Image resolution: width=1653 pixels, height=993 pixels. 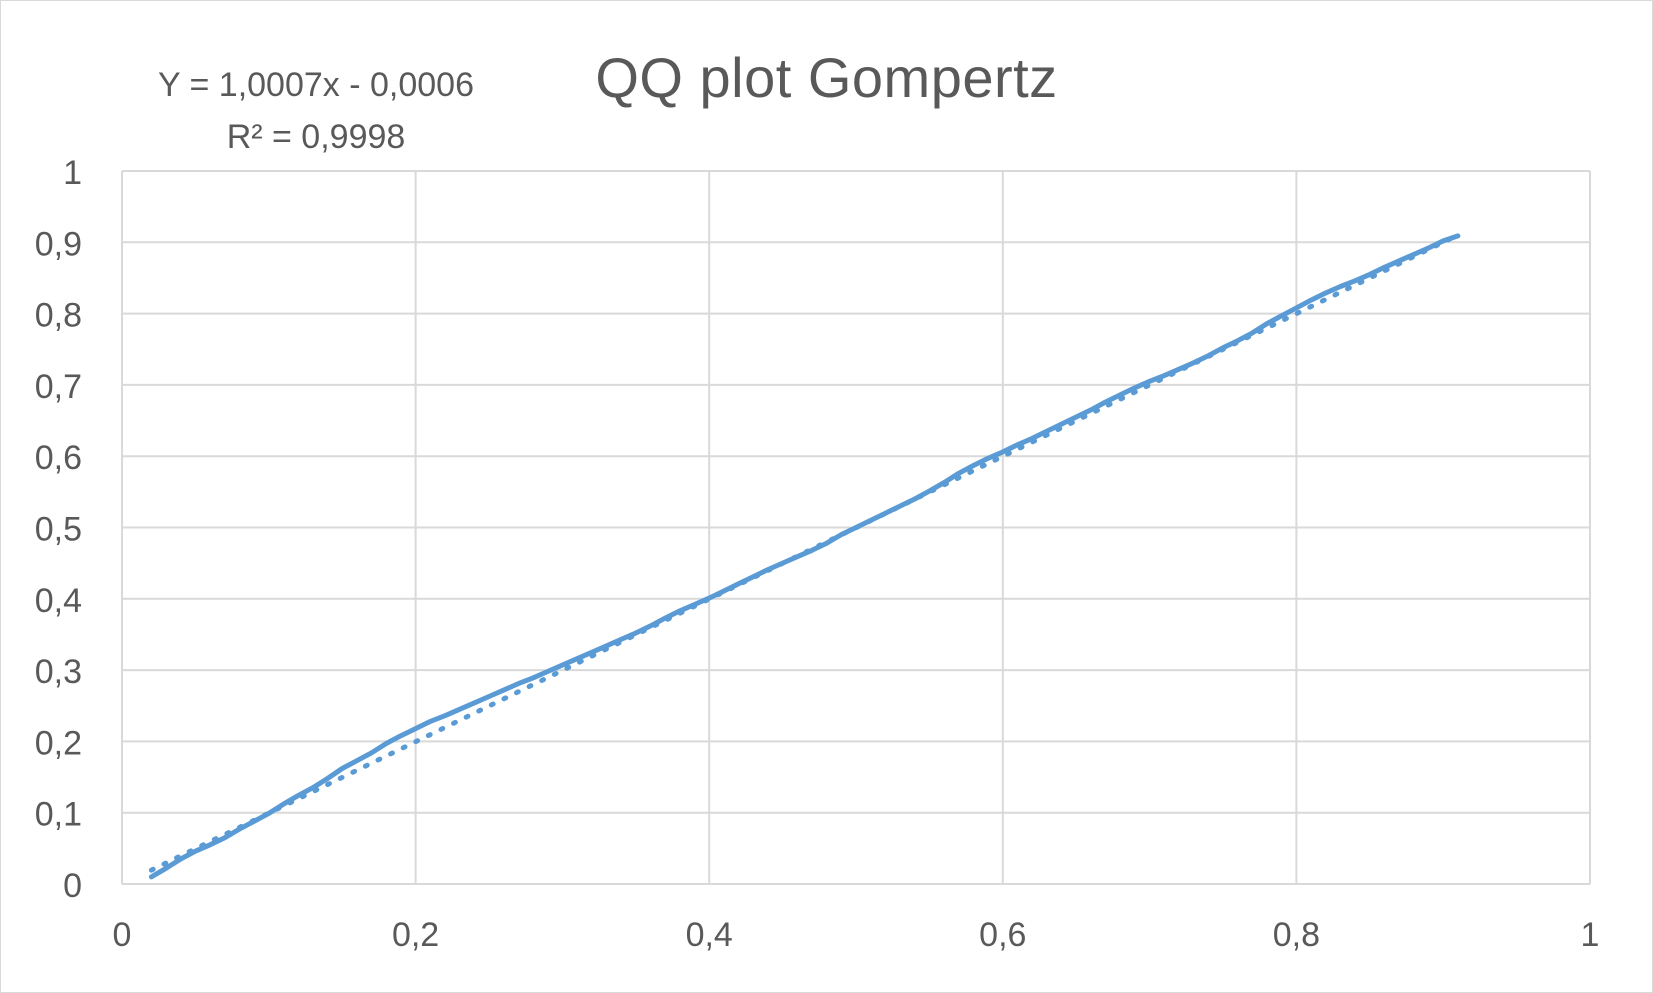 I want to click on x-tick-label: 0,8, so click(x=1296, y=935).